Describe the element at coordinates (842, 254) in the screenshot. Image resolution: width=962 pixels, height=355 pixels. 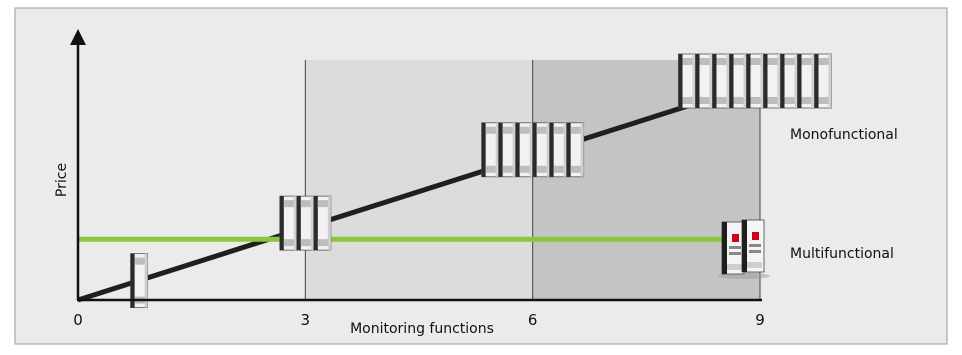
I see `series-label-multifunctional: Multifunctional` at that location.